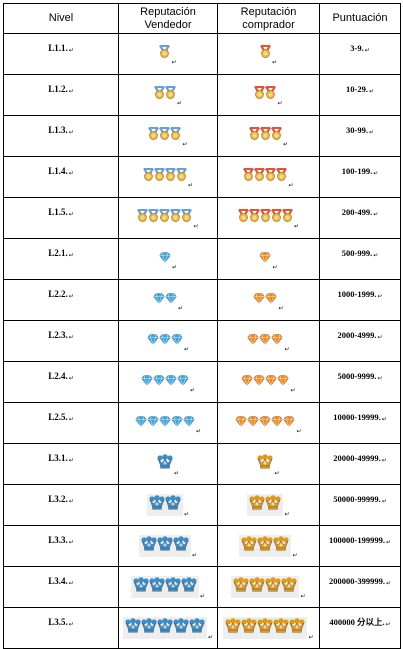 This screenshot has height=649, width=403. Describe the element at coordinates (357, 334) in the screenshot. I see `points-label: 2000-4999.` at that location.